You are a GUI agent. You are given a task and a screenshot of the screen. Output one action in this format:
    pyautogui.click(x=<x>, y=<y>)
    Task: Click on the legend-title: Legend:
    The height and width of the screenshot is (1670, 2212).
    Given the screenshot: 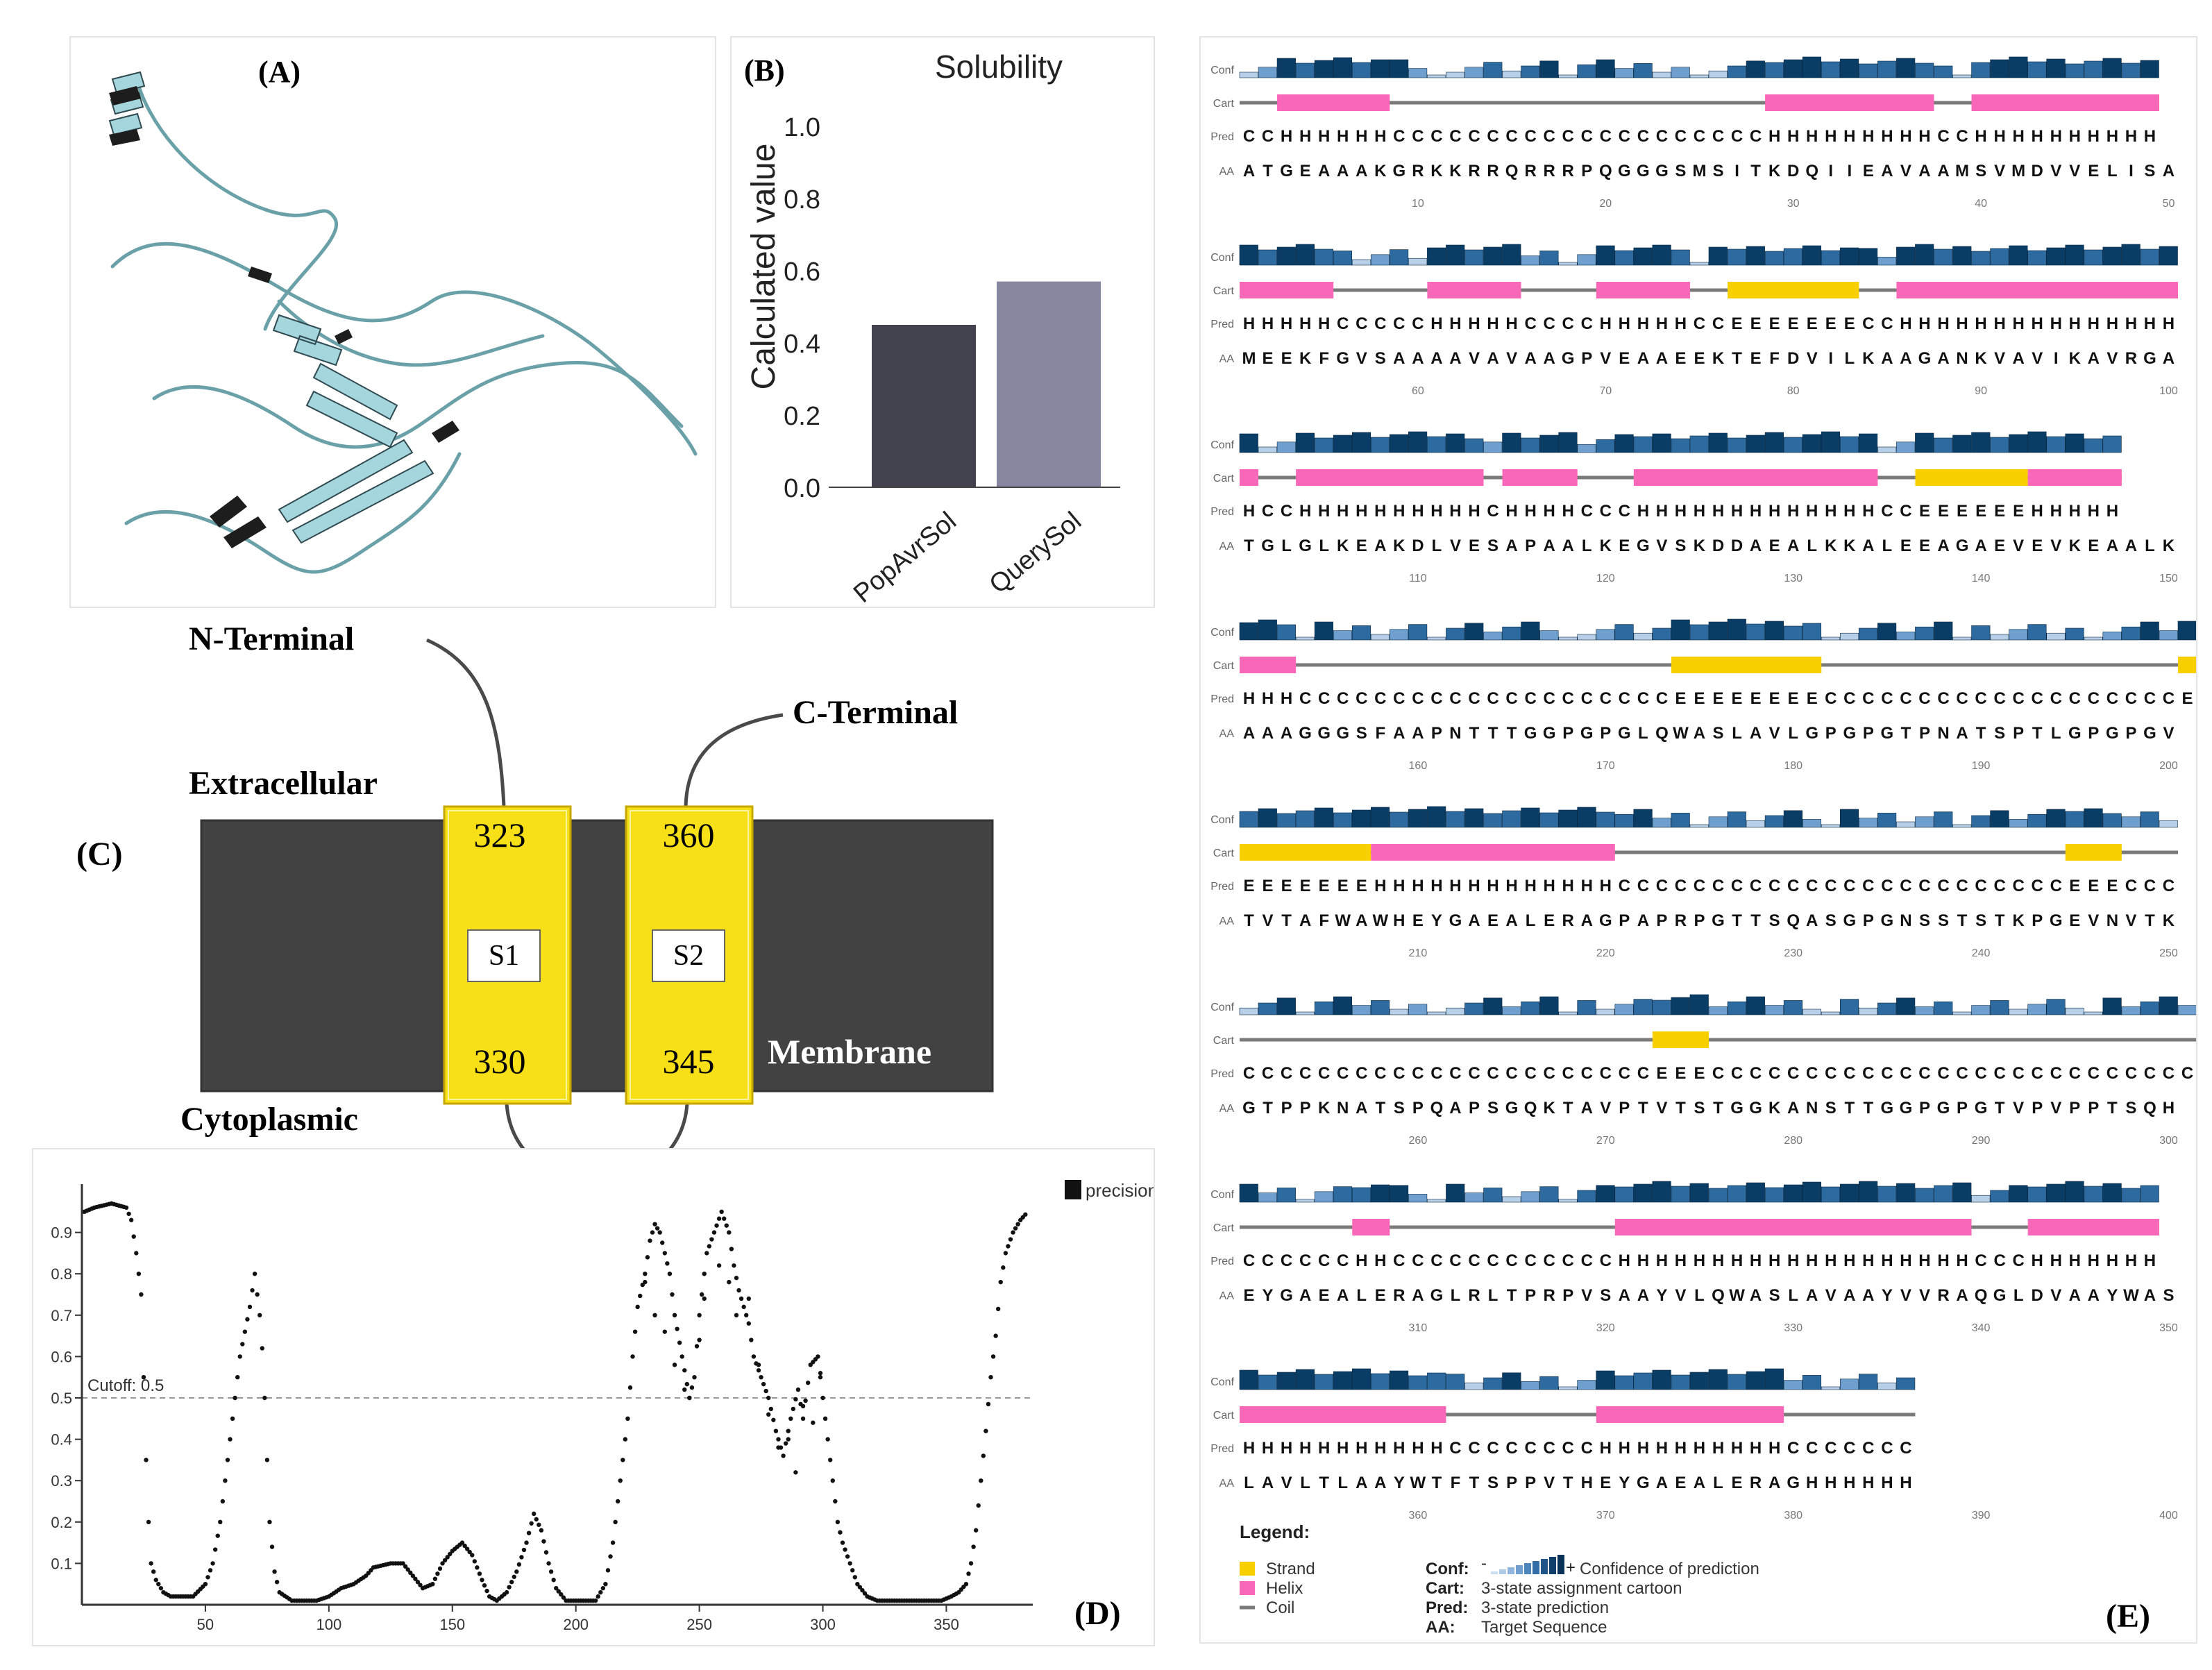 What is the action you would take?
    pyautogui.click(x=1275, y=1531)
    